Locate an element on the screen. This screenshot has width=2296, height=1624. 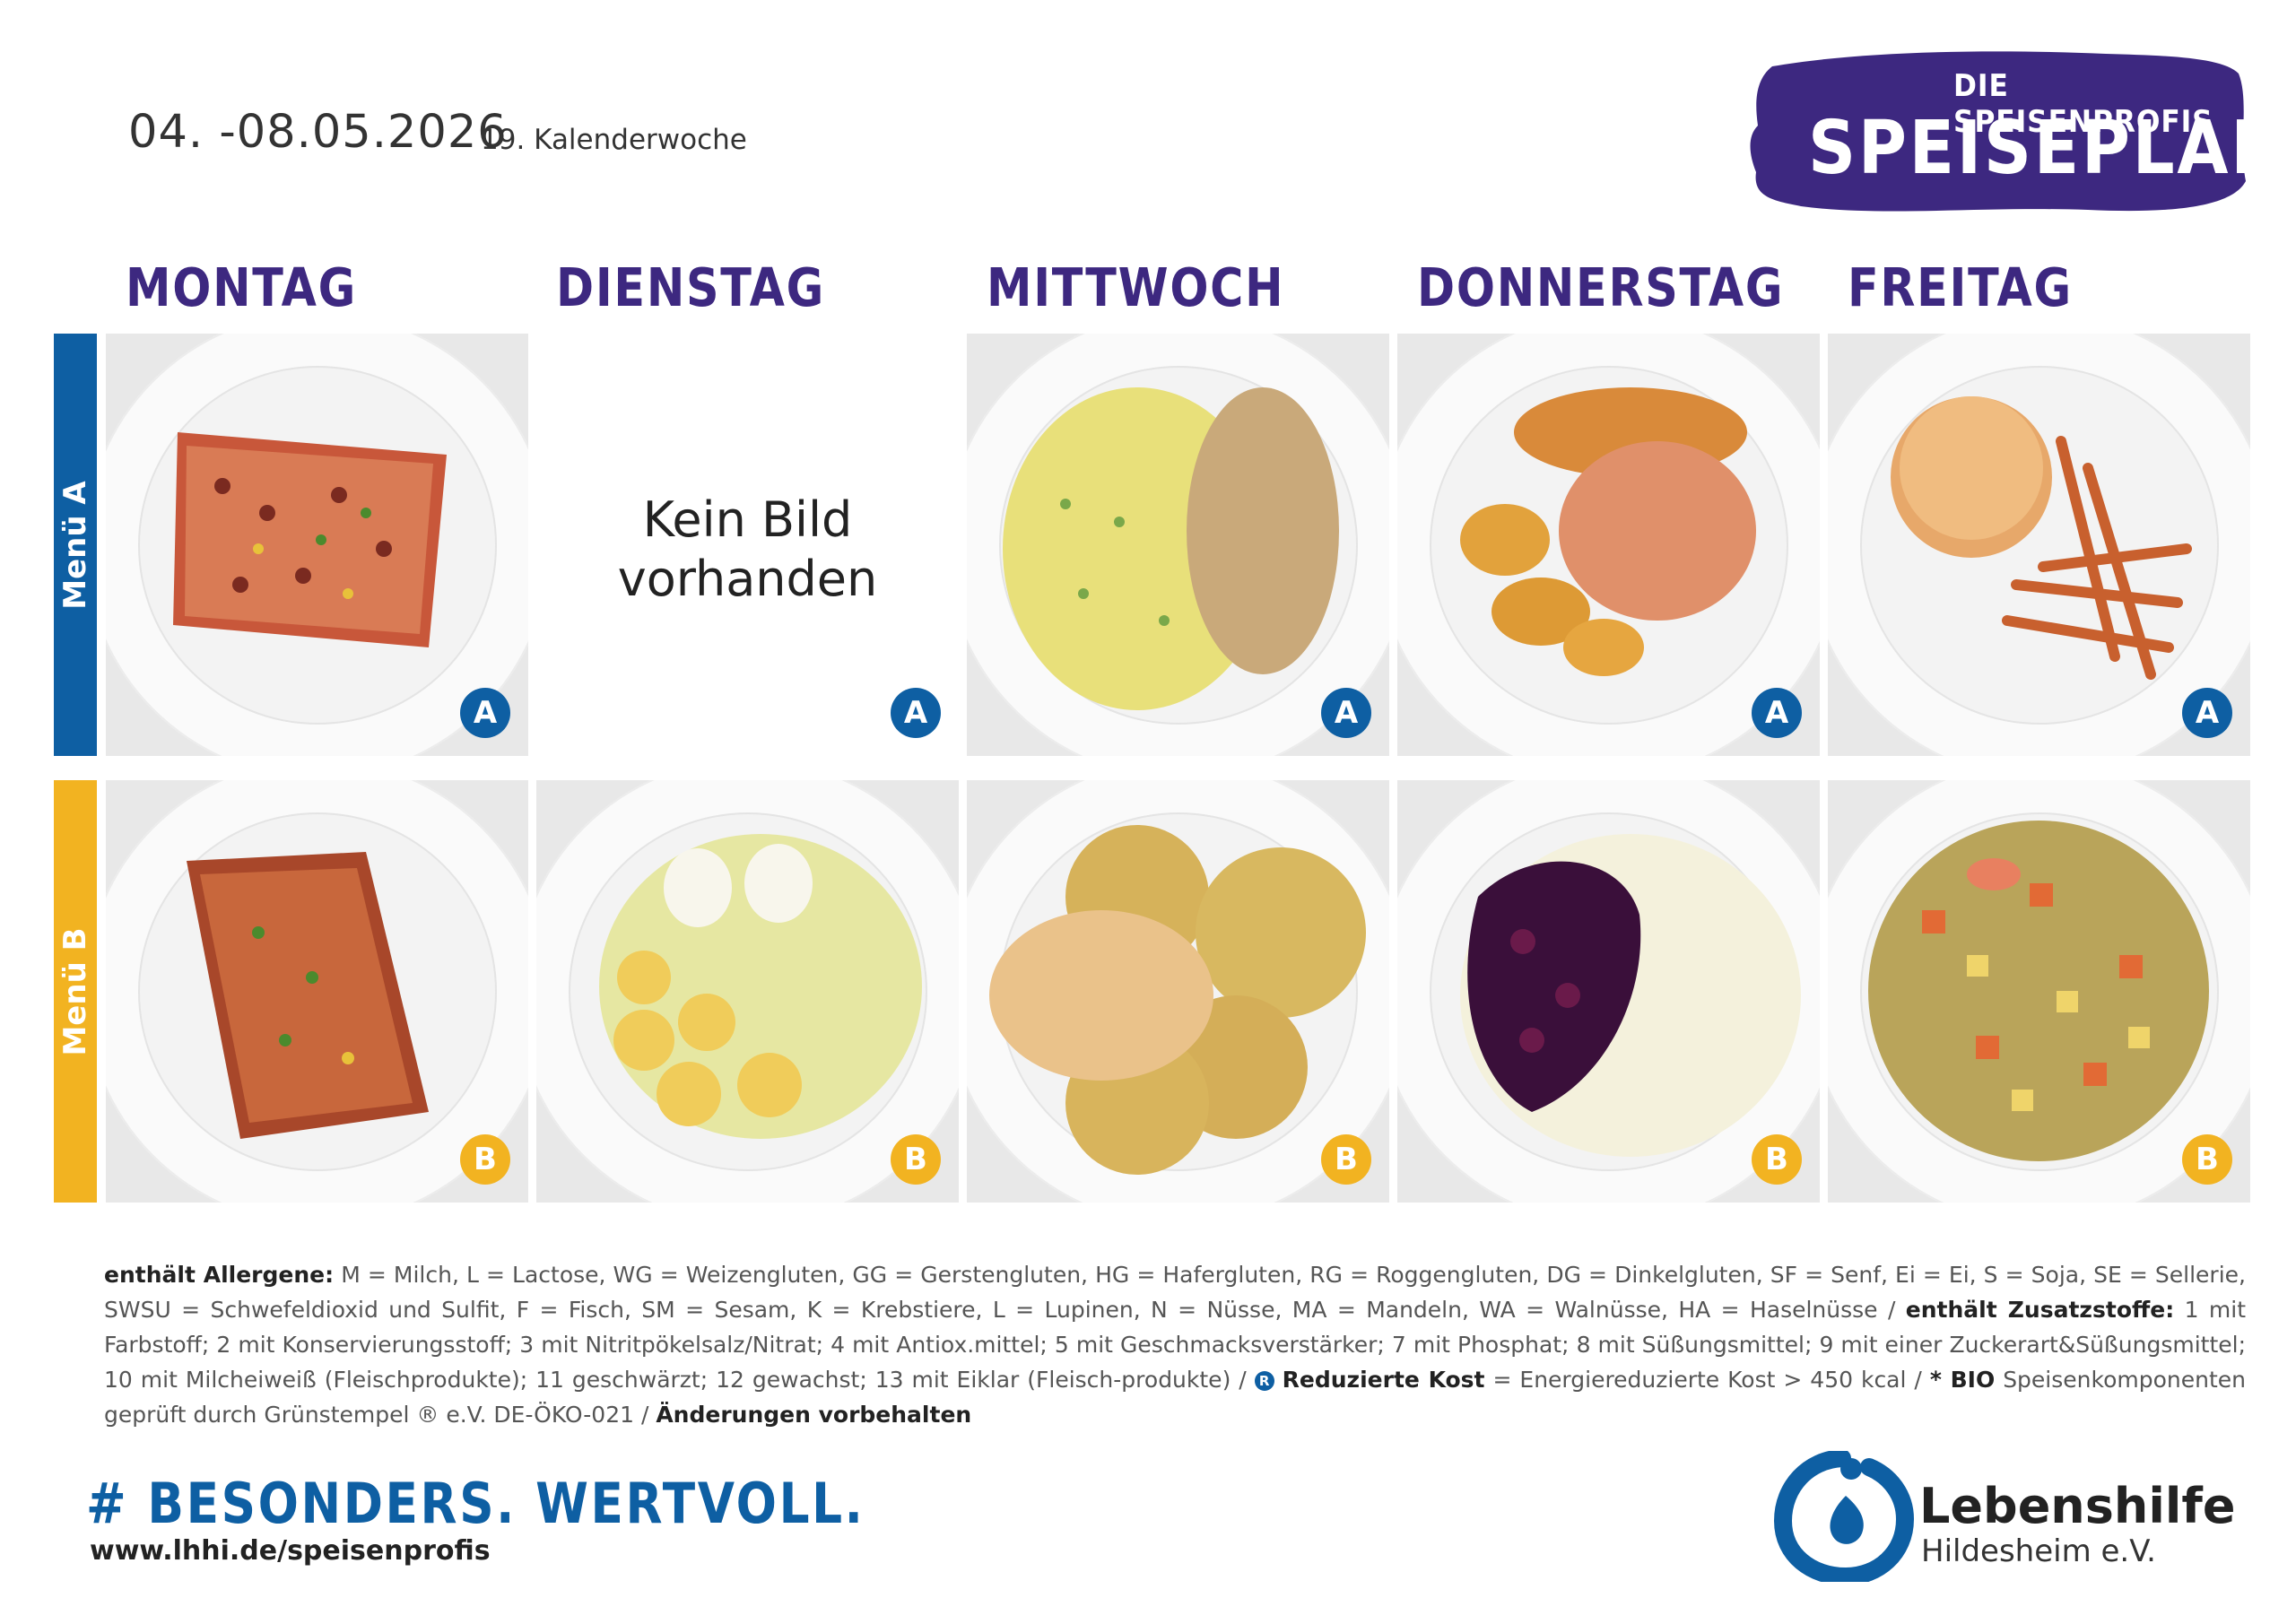
menu-a-label: Menü A is located at coordinates (75, 545).